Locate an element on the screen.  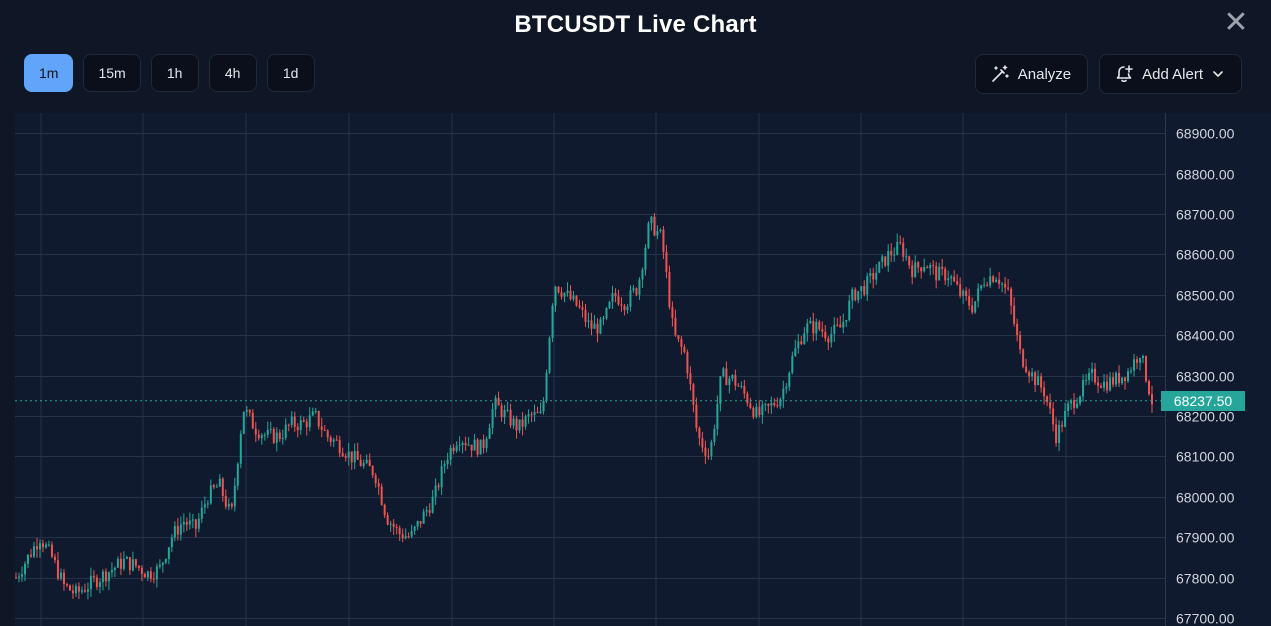
timeframe-4h-button: 4h is located at coordinates (232, 73).